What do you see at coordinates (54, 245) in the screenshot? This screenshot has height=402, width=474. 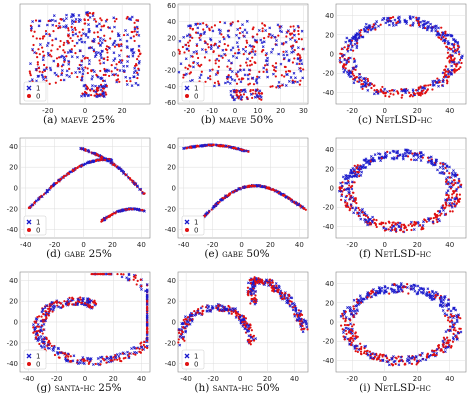 I see `x-tick-label: -20` at bounding box center [54, 245].